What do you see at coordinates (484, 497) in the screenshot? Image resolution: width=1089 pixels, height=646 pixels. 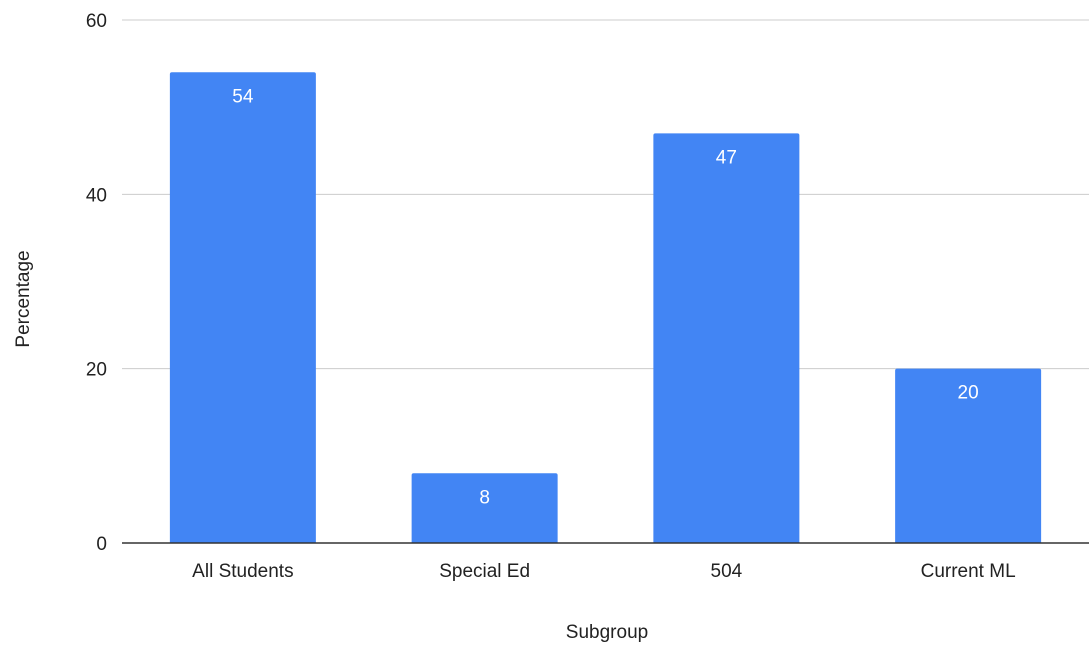 I see `bar-data-label: 8` at bounding box center [484, 497].